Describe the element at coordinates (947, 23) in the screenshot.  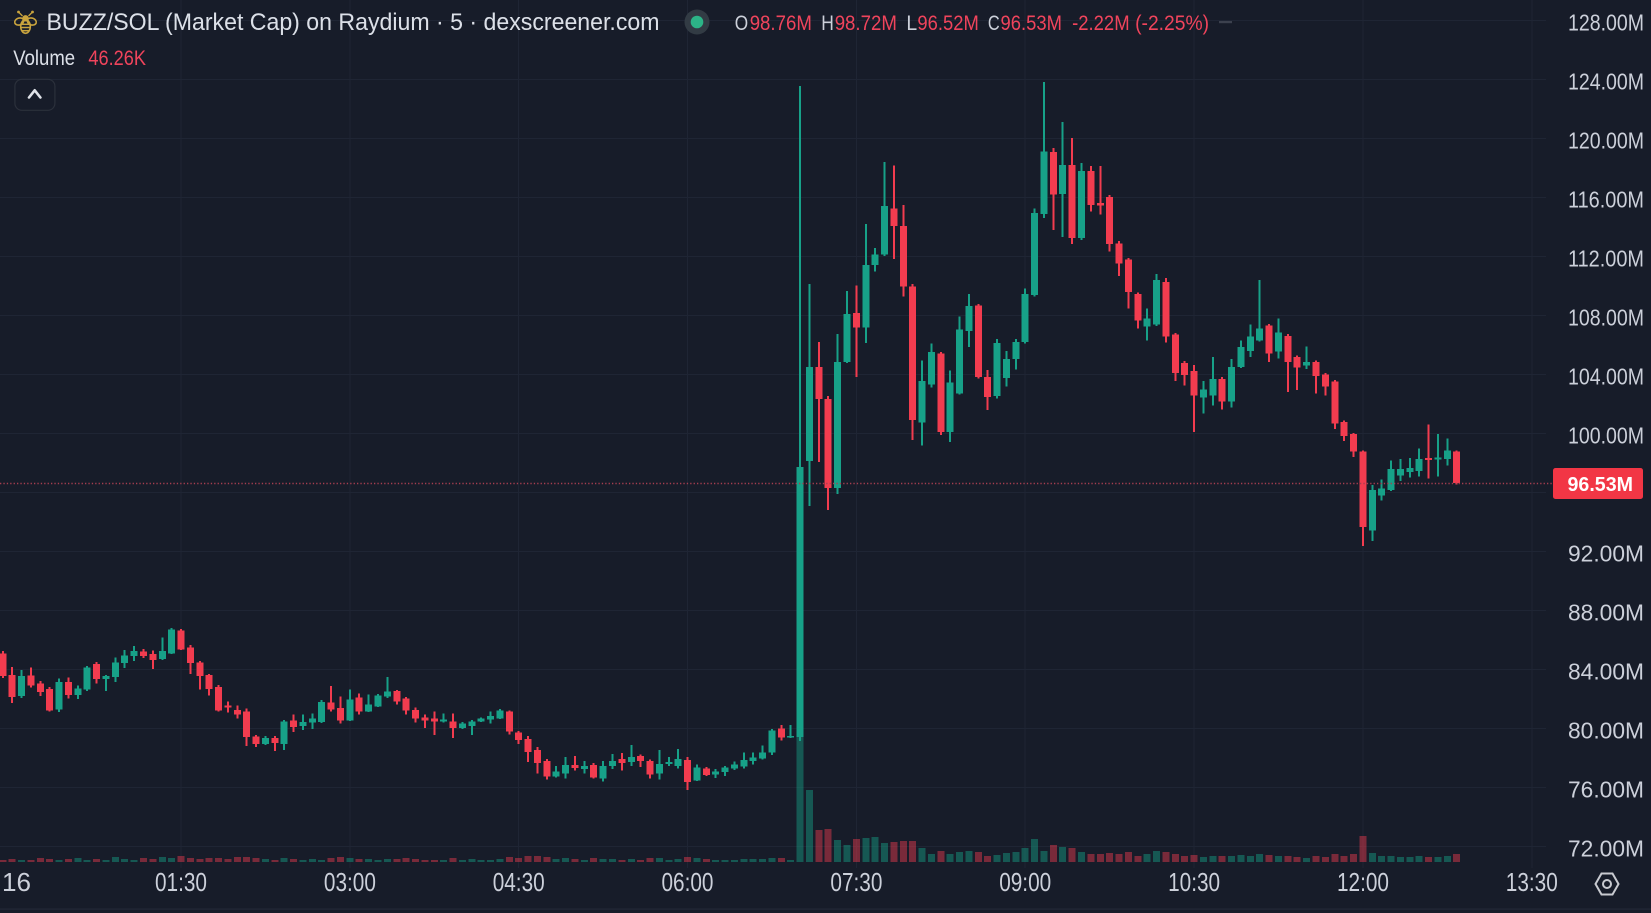
I see `svg-text: 96.52M` at that location.